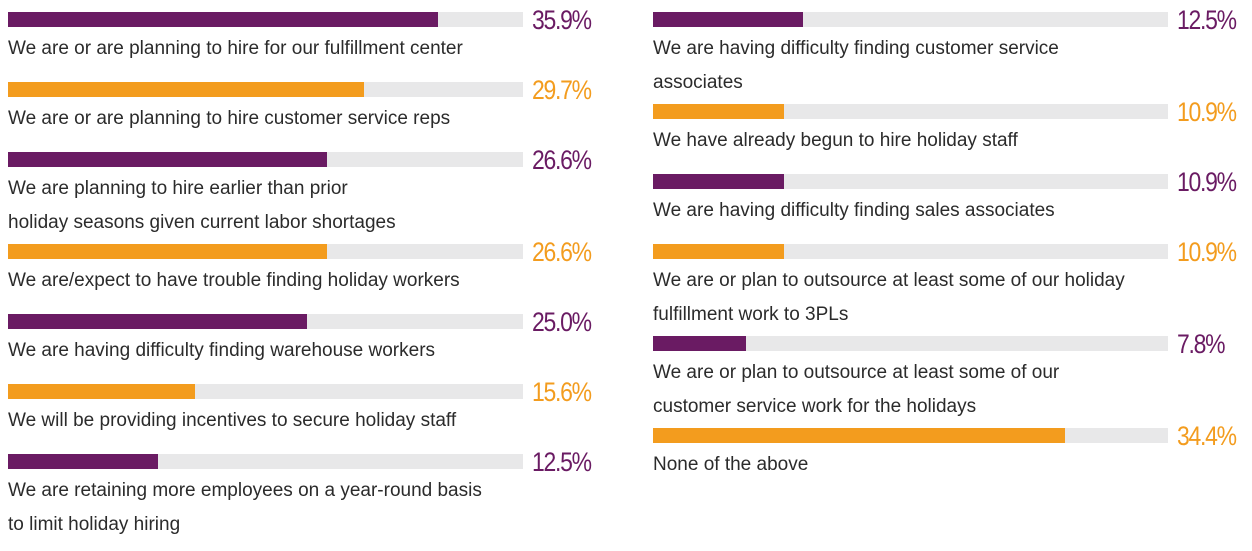  I want to click on bar-track: 34.4%, so click(945, 436).